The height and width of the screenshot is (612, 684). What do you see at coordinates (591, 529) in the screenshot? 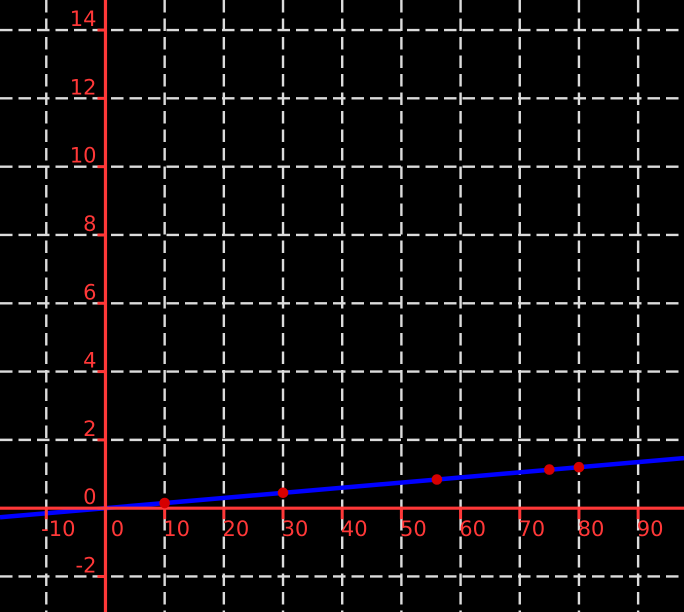
I see `x-tick-label: 80` at bounding box center [591, 529].